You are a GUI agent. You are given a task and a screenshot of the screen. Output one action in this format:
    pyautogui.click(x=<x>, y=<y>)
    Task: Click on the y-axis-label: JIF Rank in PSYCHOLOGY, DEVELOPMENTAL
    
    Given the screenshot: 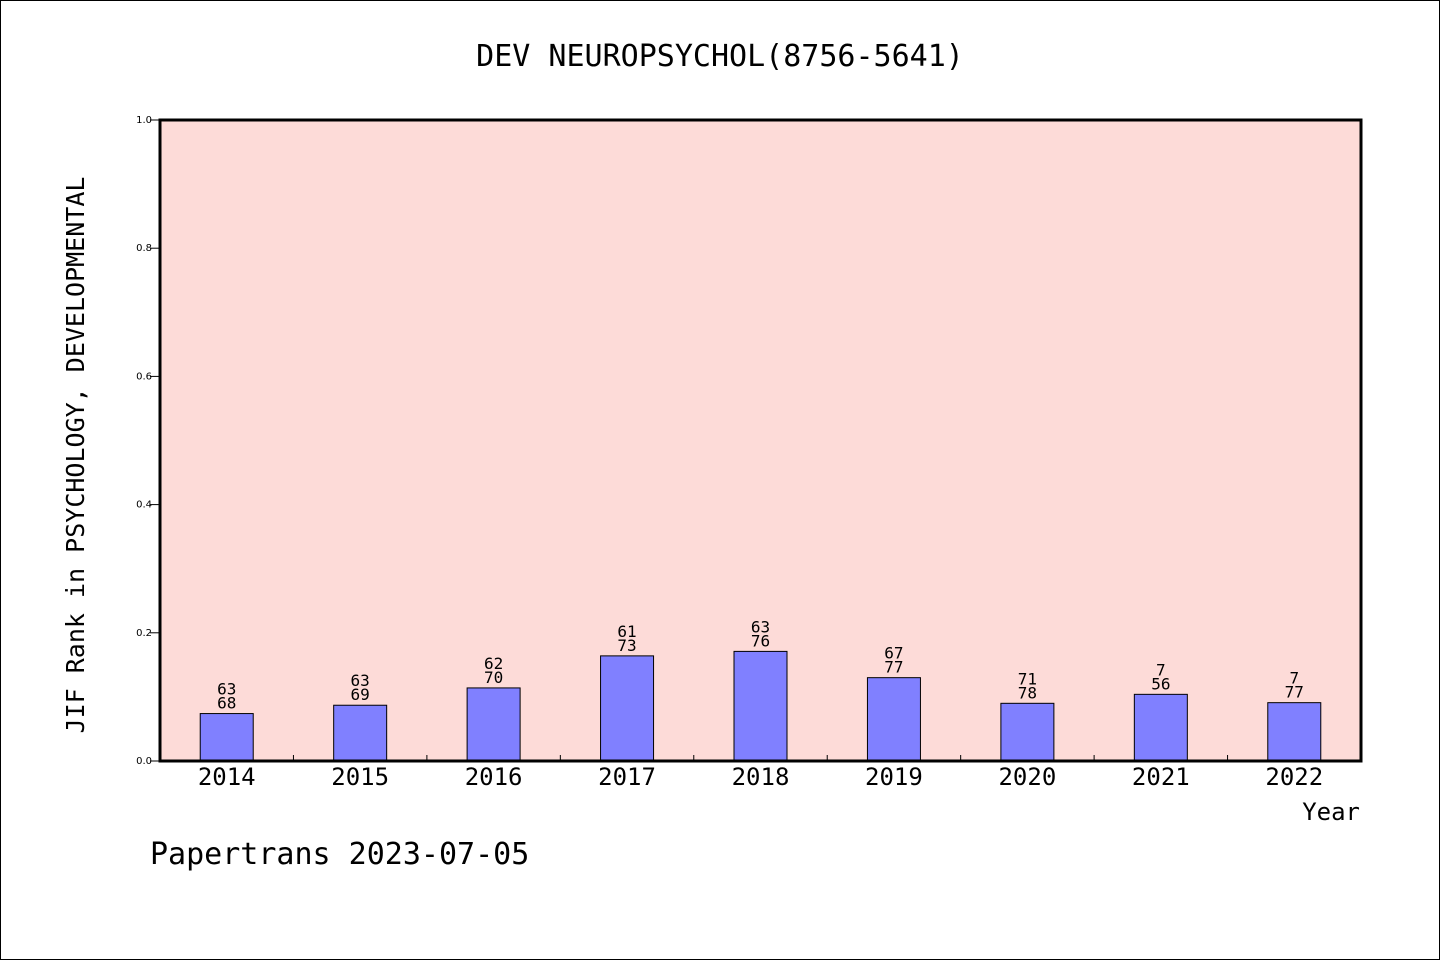 What is the action you would take?
    pyautogui.click(x=75, y=455)
    